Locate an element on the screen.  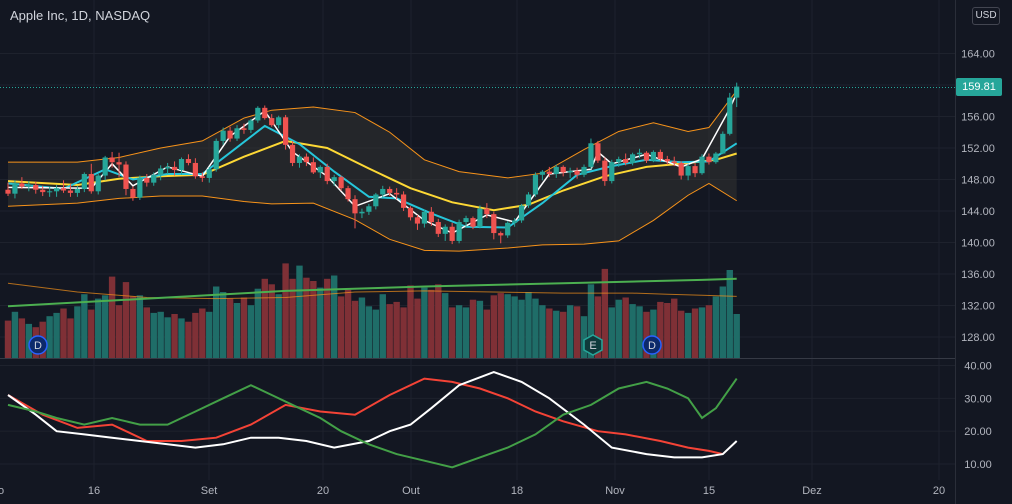
price-axis-label: 140.00 is located at coordinates (978, 244).